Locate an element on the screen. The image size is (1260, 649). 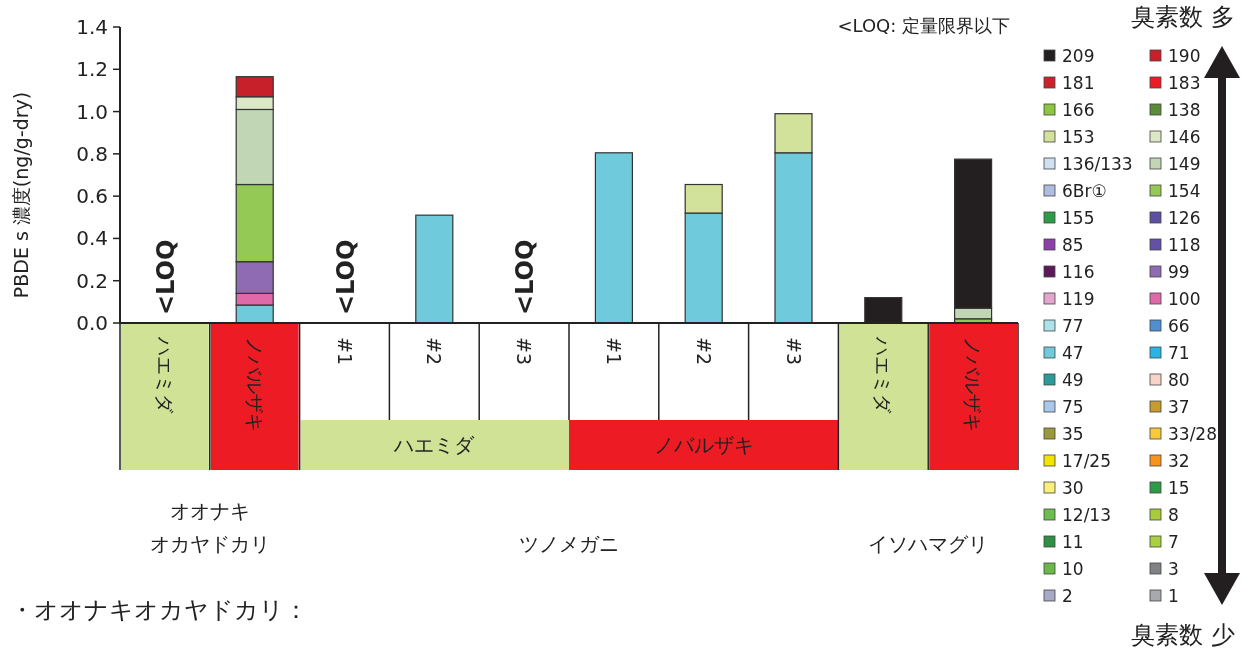
legend-label: 37 is located at coordinates (1179, 407).